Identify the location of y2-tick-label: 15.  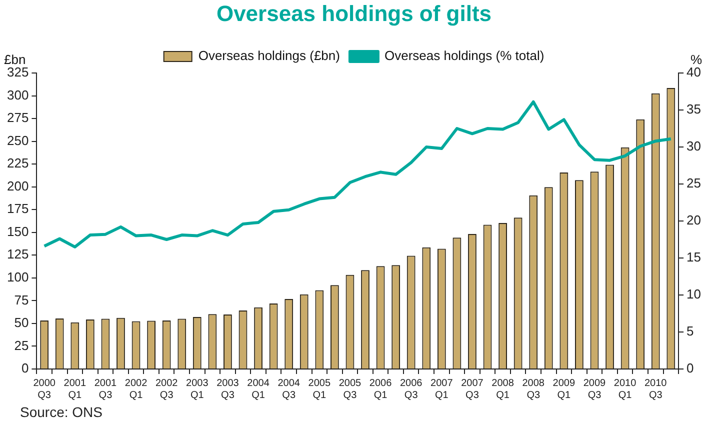
(694, 257).